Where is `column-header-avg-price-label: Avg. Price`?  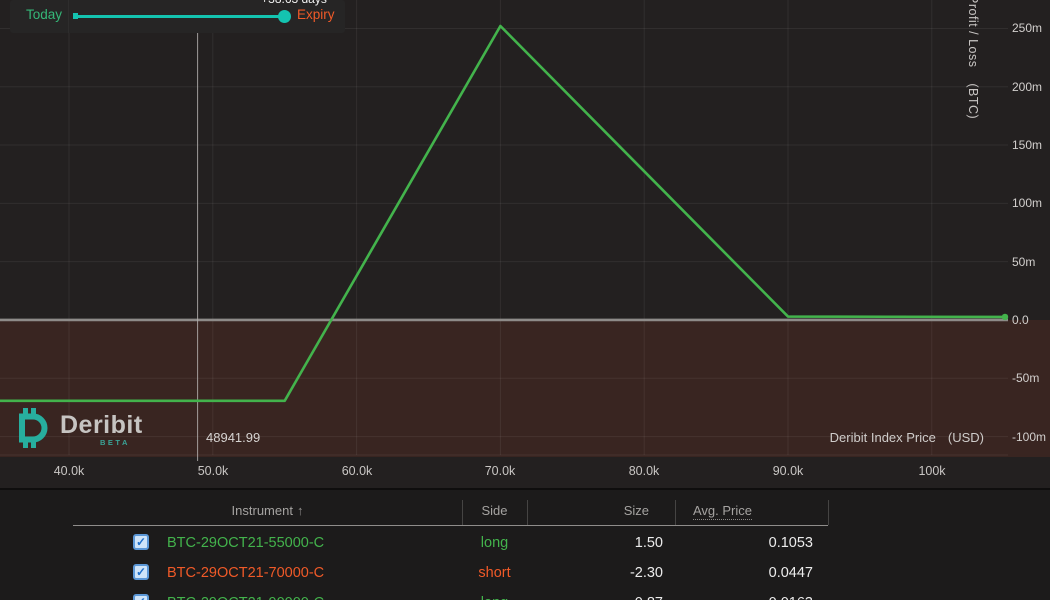
column-header-avg-price-label: Avg. Price is located at coordinates (723, 511).